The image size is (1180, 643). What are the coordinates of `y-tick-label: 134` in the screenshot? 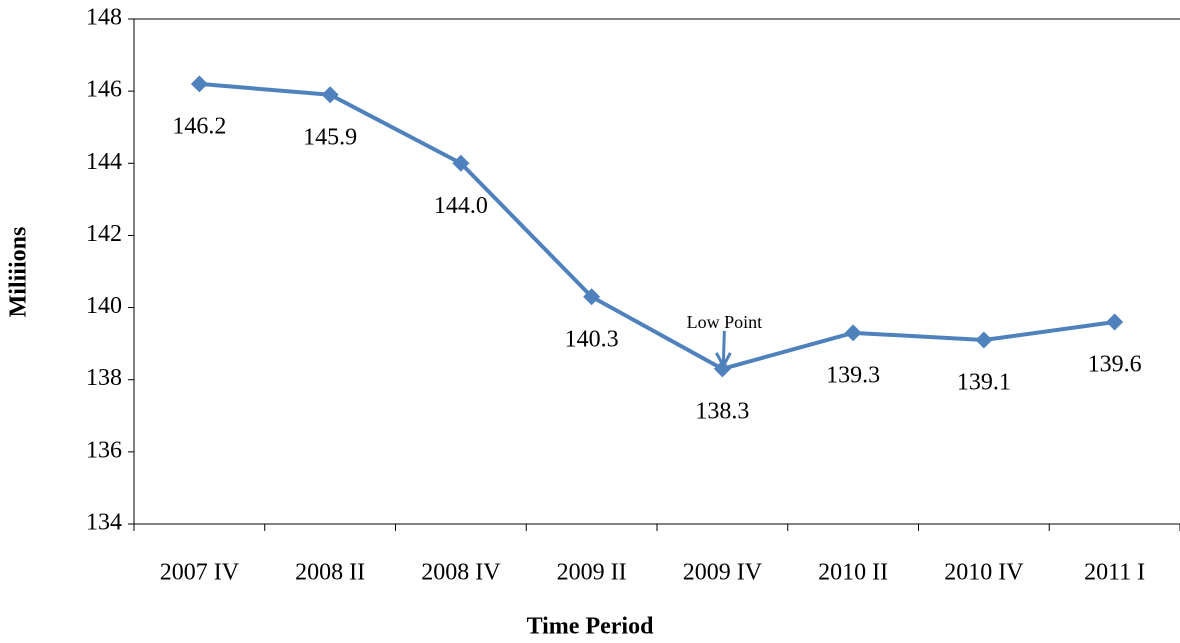 It's located at (104, 523).